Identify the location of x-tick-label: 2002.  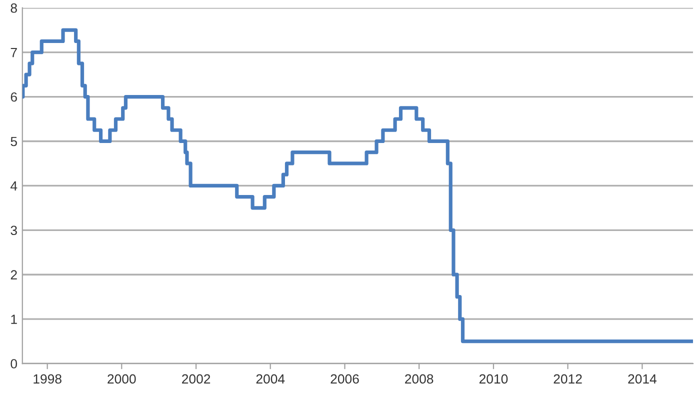
(196, 379).